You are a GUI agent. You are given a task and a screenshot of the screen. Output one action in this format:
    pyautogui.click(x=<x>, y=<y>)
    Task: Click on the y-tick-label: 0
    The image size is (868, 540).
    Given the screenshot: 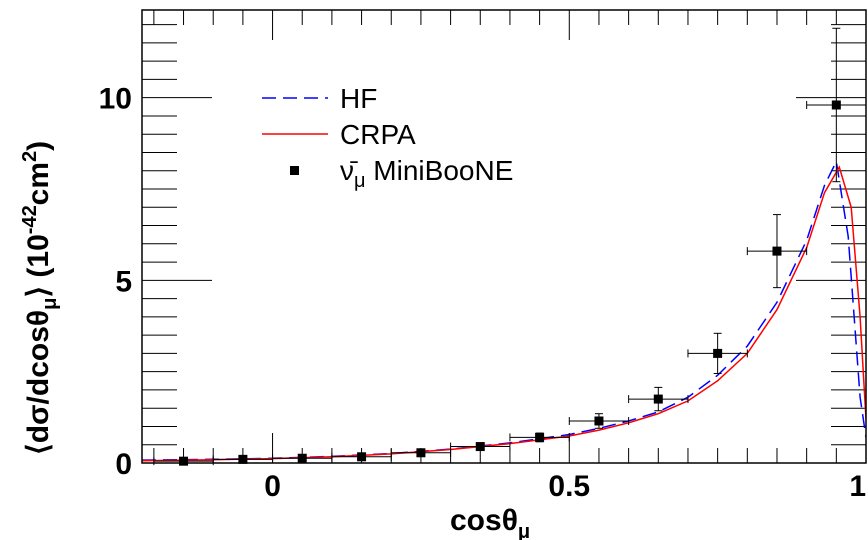 What is the action you would take?
    pyautogui.click(x=123, y=464)
    